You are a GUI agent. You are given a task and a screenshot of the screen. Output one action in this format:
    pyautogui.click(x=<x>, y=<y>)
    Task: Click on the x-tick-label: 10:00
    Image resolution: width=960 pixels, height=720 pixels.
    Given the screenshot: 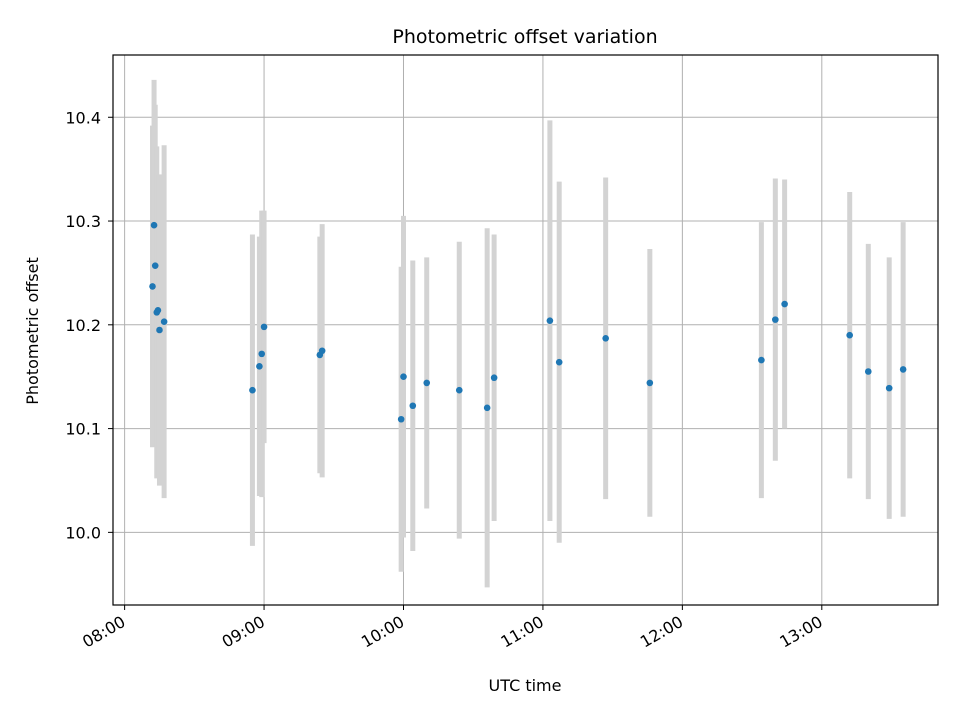 What is the action you would take?
    pyautogui.click(x=382, y=632)
    